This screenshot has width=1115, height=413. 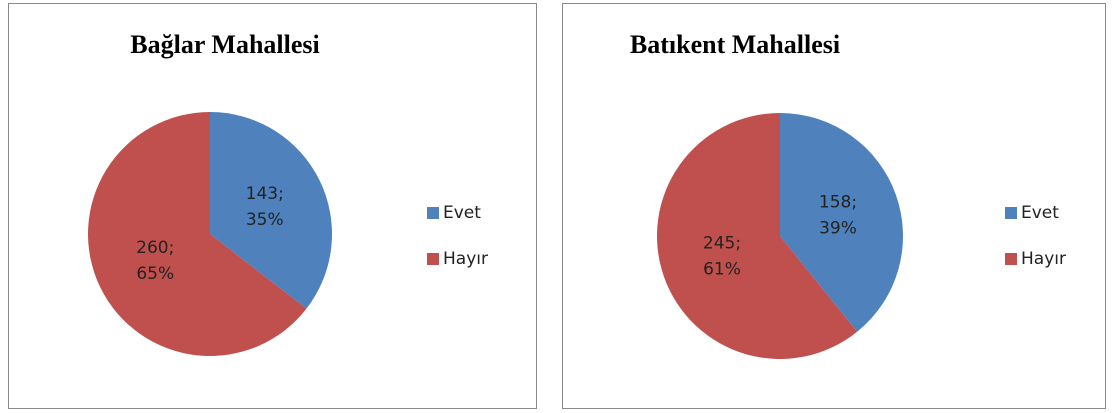 I want to click on data-label: 61%, so click(x=722, y=269).